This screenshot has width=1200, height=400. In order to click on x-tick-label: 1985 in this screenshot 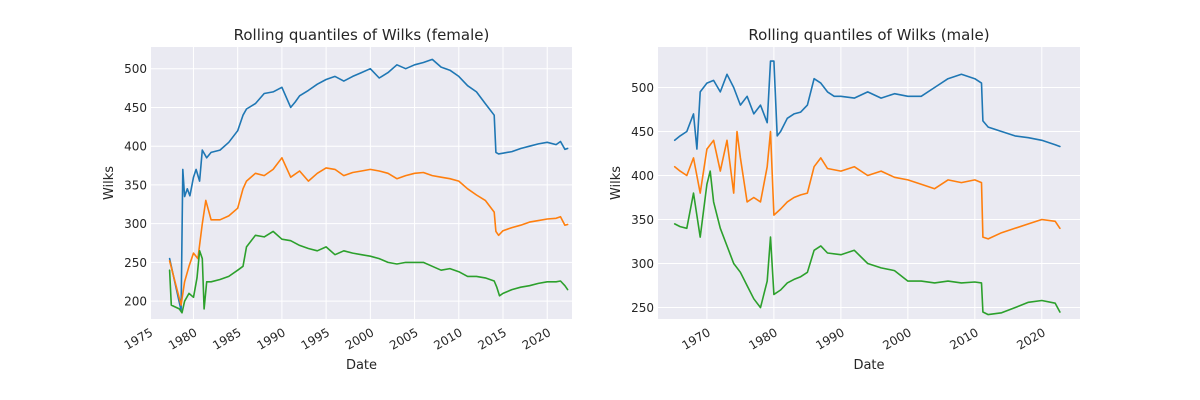, I will do `click(226, 338)`.